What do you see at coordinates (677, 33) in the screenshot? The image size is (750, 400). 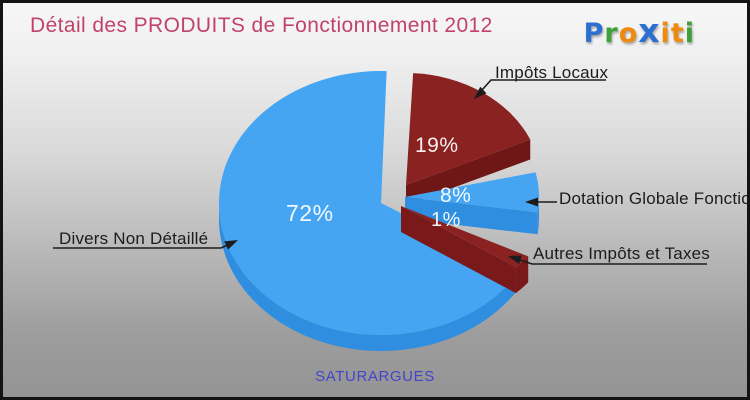 I see `logo-letter: t` at bounding box center [677, 33].